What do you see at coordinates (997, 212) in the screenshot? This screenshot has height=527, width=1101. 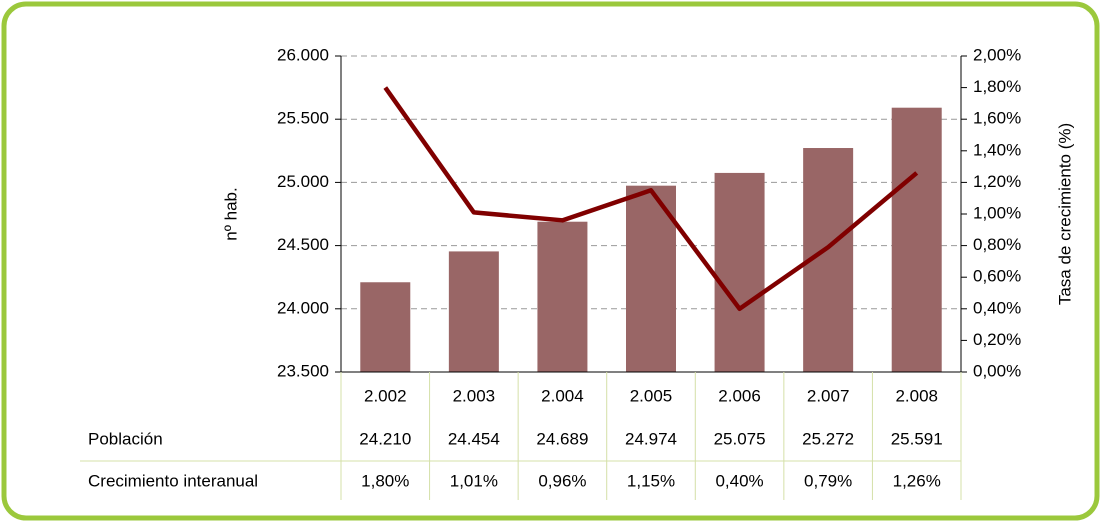 I see `y2-tick-label: 1,00%` at bounding box center [997, 212].